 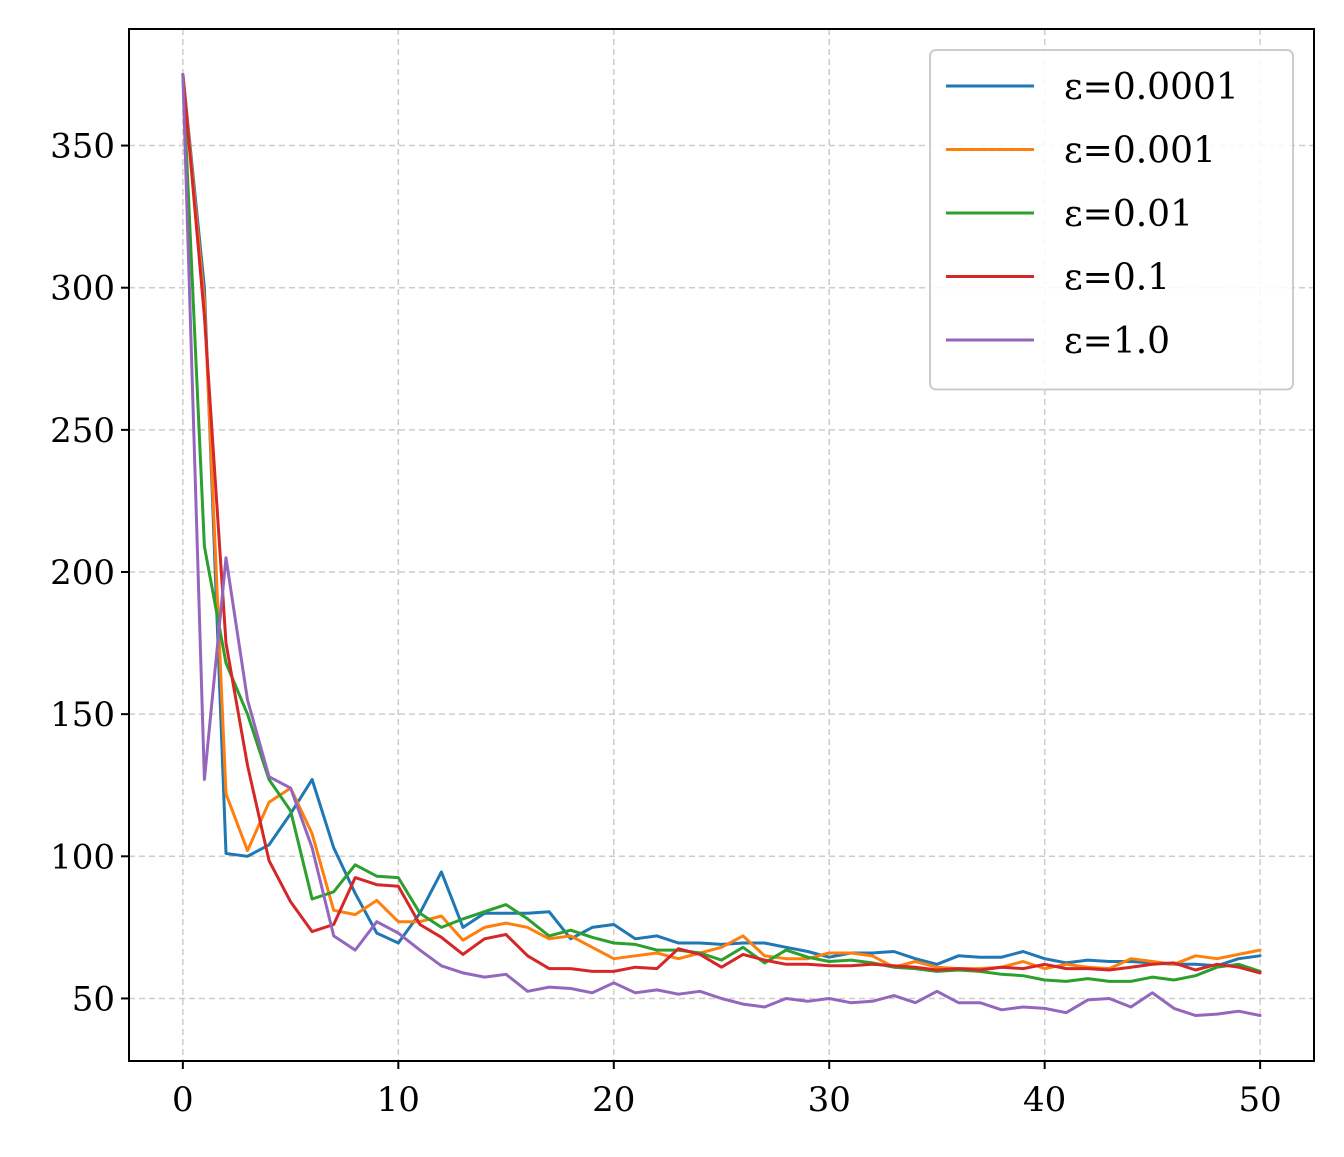 I want to click on y-tick-label: 250, so click(x=82, y=431).